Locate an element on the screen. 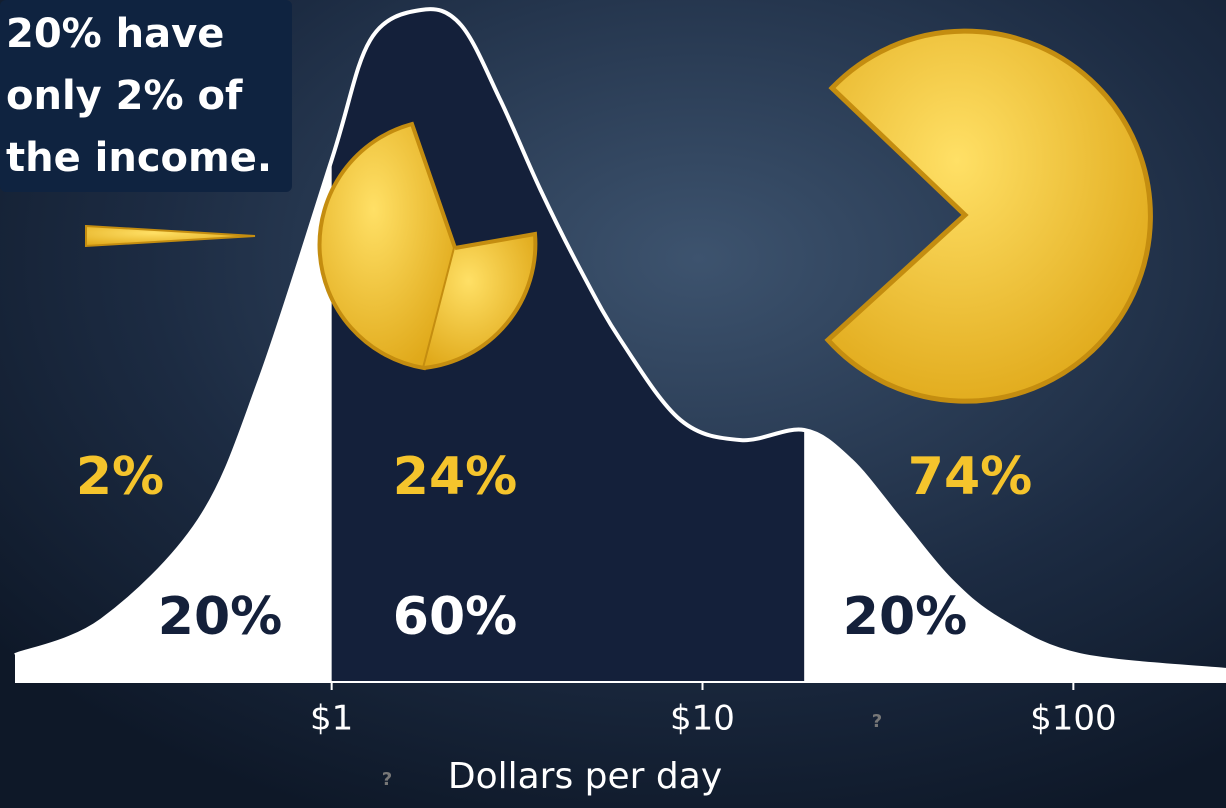 The height and width of the screenshot is (808, 1226). x-tick-label: $100 is located at coordinates (1073, 719).